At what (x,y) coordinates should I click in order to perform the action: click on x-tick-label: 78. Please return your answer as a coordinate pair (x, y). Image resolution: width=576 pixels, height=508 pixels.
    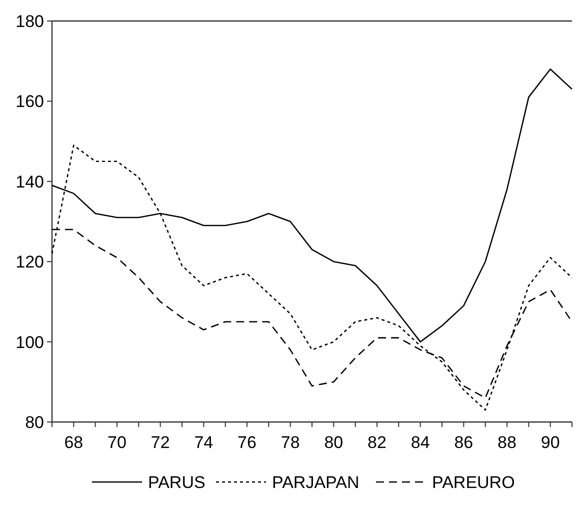
    Looking at the image, I should click on (290, 442).